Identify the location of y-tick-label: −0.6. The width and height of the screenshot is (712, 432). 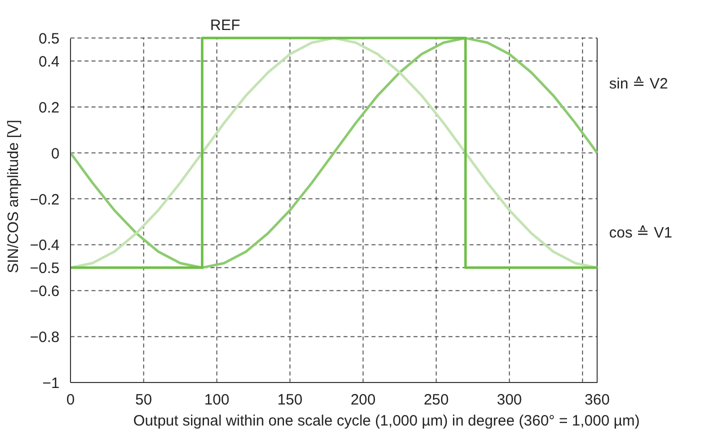
(45, 291).